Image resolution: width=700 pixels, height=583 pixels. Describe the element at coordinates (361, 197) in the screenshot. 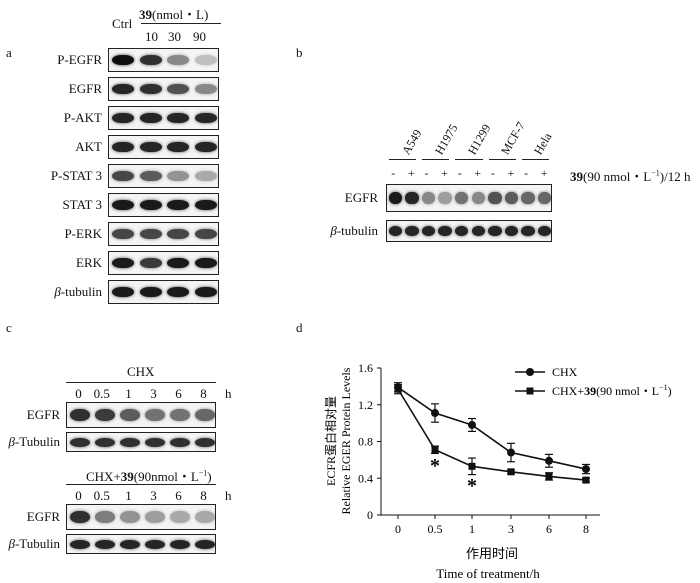

I see `row-label-text: EGFR` at that location.